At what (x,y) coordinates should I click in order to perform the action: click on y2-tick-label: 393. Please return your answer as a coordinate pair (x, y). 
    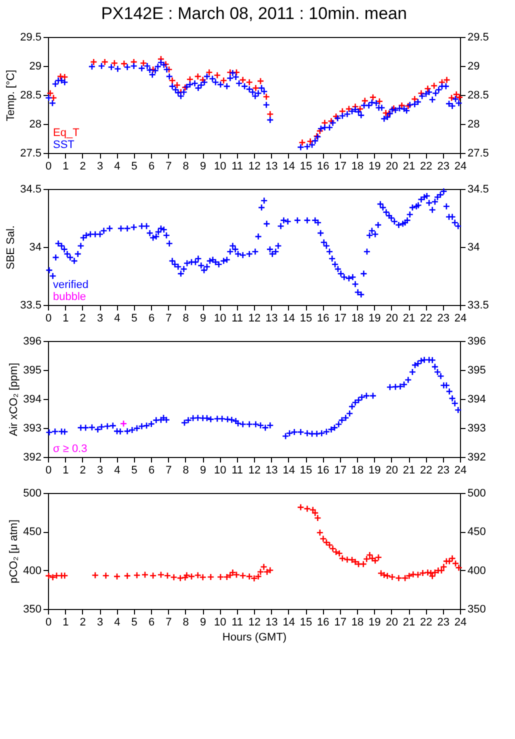
    Looking at the image, I should click on (477, 428).